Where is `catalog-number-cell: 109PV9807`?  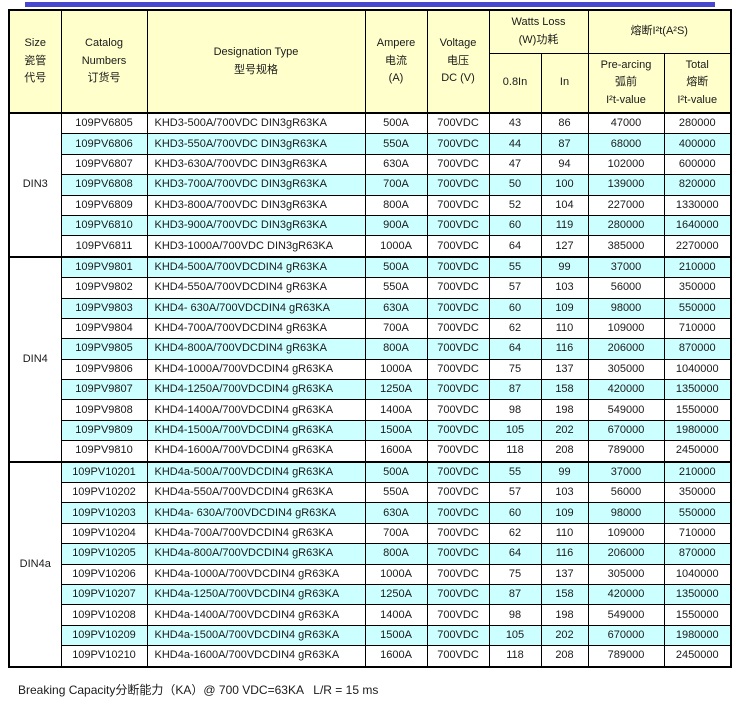
catalog-number-cell: 109PV9807 is located at coordinates (104, 390).